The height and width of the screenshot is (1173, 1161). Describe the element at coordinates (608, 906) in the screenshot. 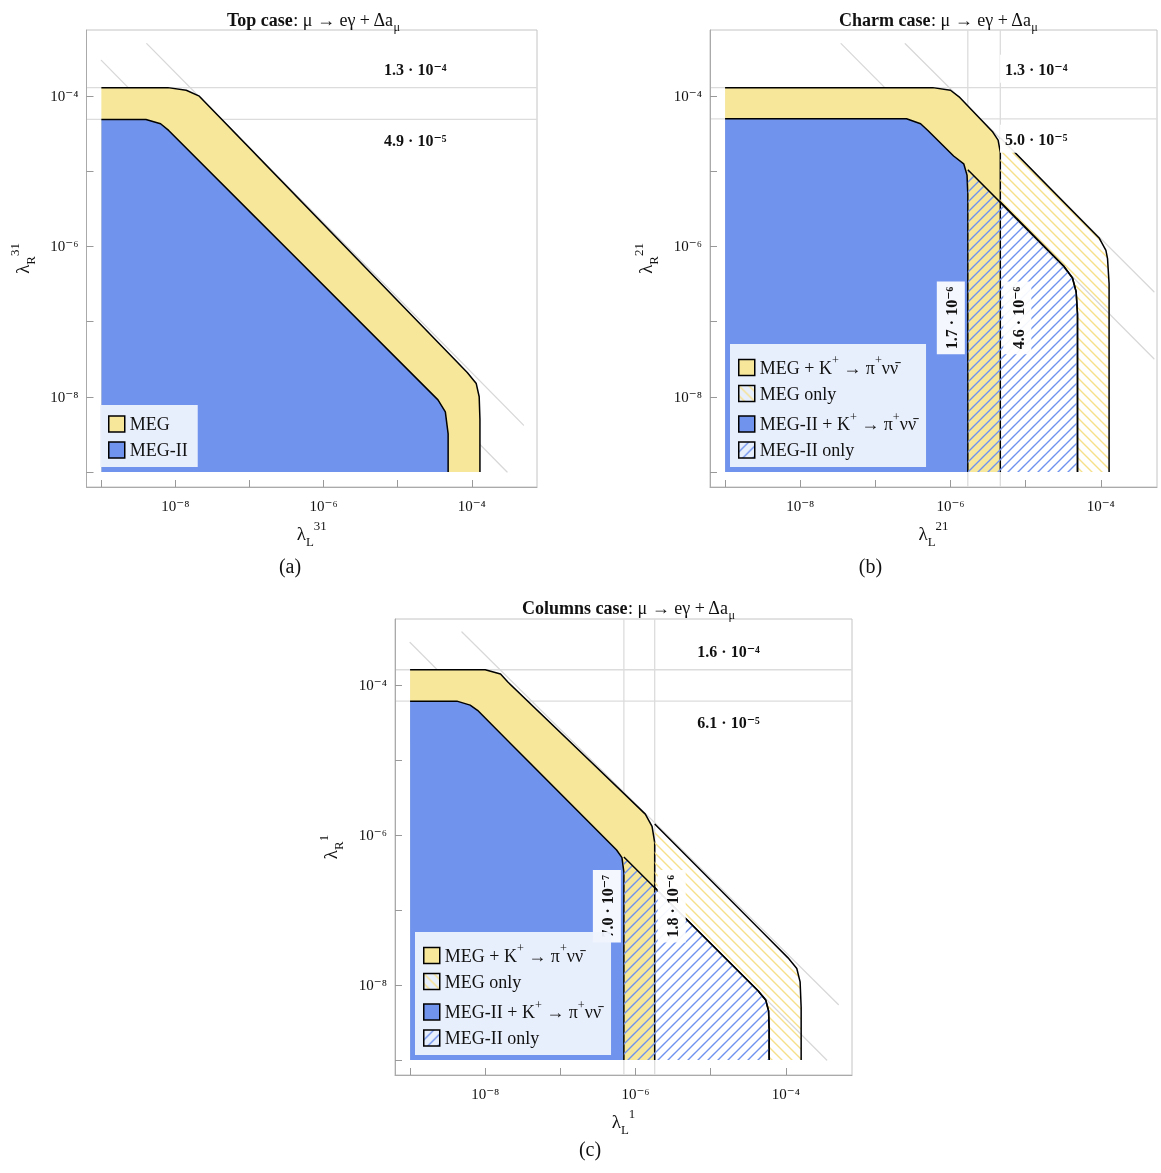

I see `ref-line-label: 7.0 · 10⁻⁷` at that location.